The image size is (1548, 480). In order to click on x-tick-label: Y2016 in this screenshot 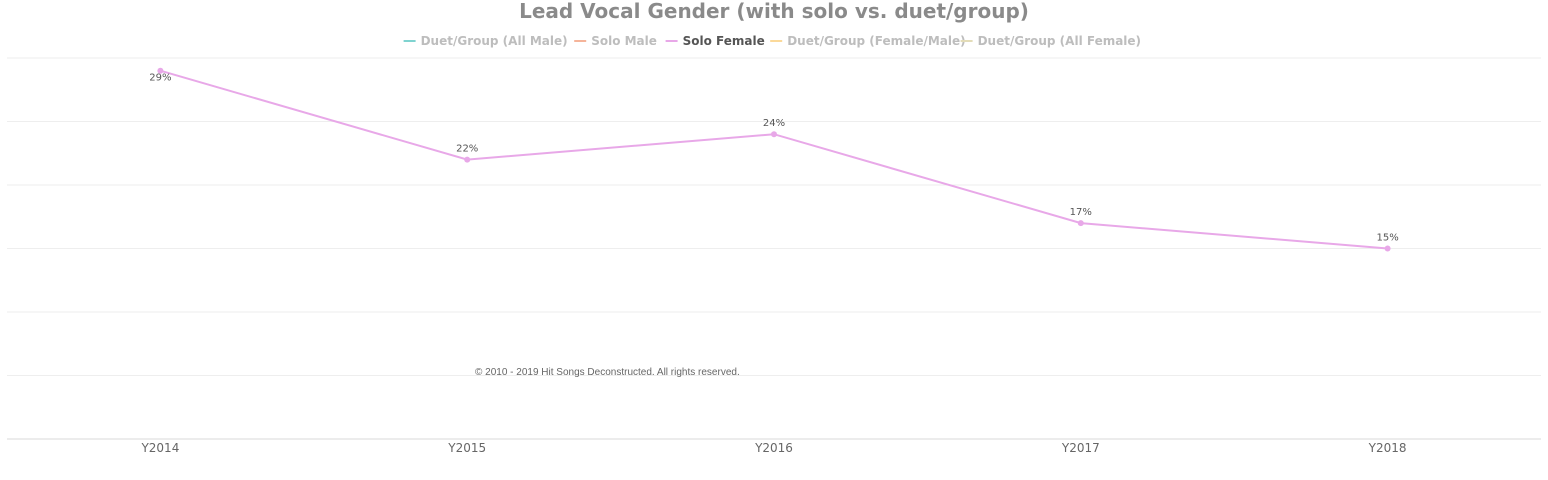, I will do `click(773, 448)`.